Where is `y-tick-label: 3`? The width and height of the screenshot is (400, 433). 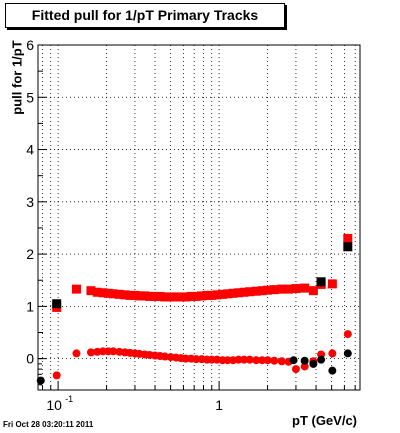
y-tick-label: 3 is located at coordinates (30, 202).